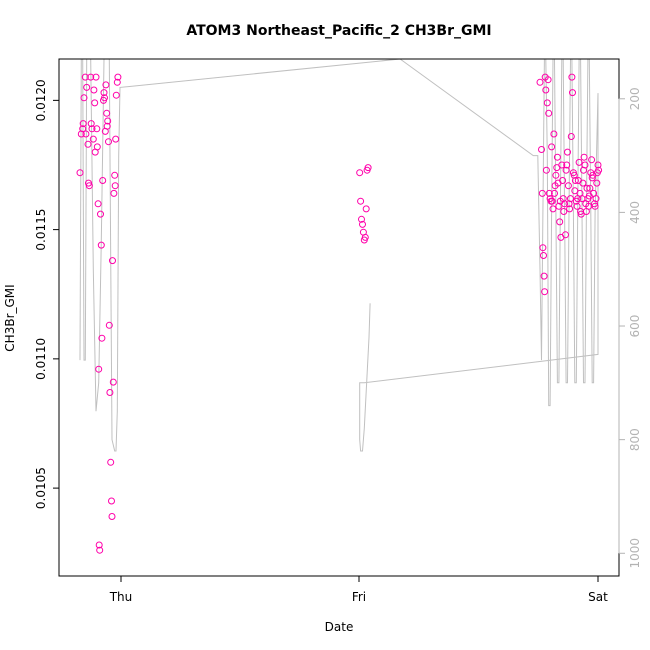 This screenshot has width=650, height=650. What do you see at coordinates (598, 597) in the screenshot?
I see `x-tick-label: Sat` at bounding box center [598, 597].